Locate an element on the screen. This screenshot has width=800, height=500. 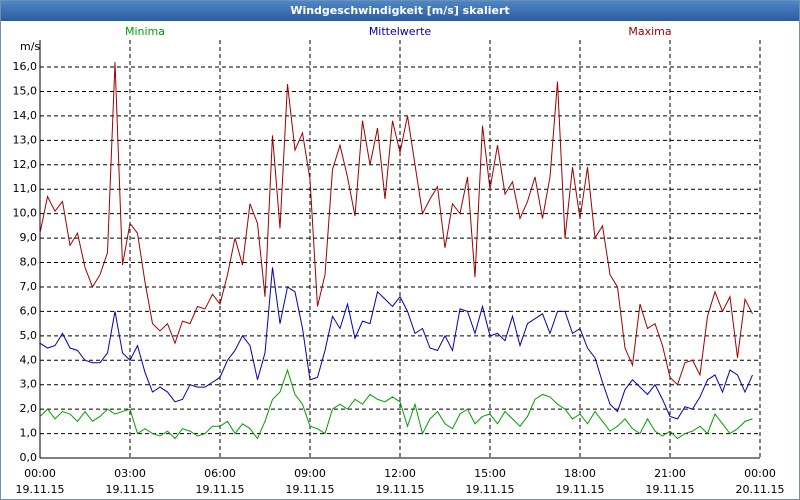
legend-label: Mittelwerte is located at coordinates (400, 31).